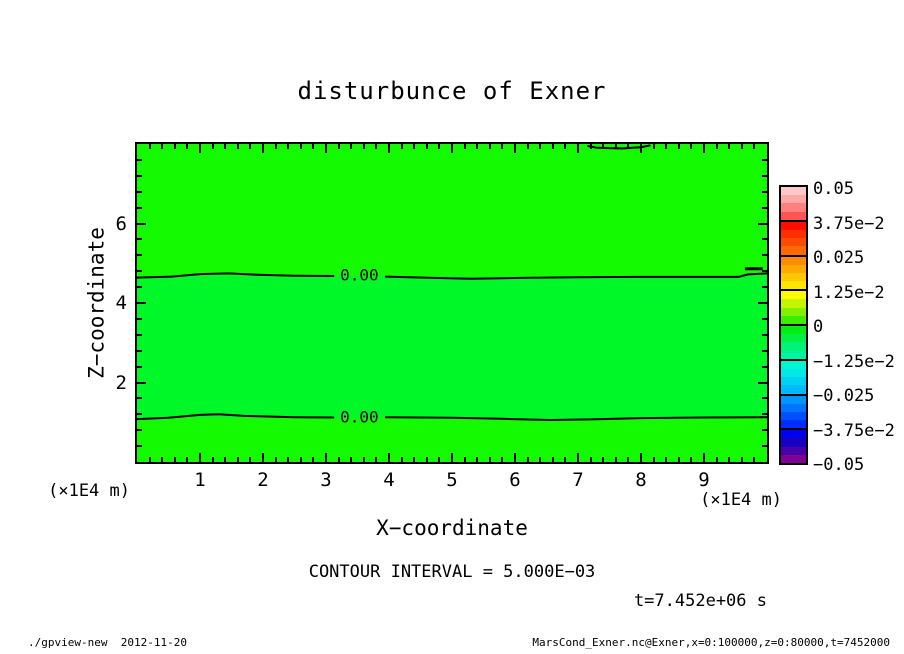  I want to click on contour-label-lower: 0.00, so click(359, 417).